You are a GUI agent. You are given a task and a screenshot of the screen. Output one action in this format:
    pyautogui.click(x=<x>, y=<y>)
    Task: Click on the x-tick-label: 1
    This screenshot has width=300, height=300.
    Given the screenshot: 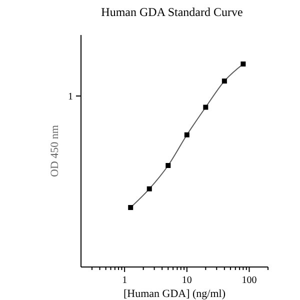 What is the action you would take?
    pyautogui.click(x=125, y=280)
    